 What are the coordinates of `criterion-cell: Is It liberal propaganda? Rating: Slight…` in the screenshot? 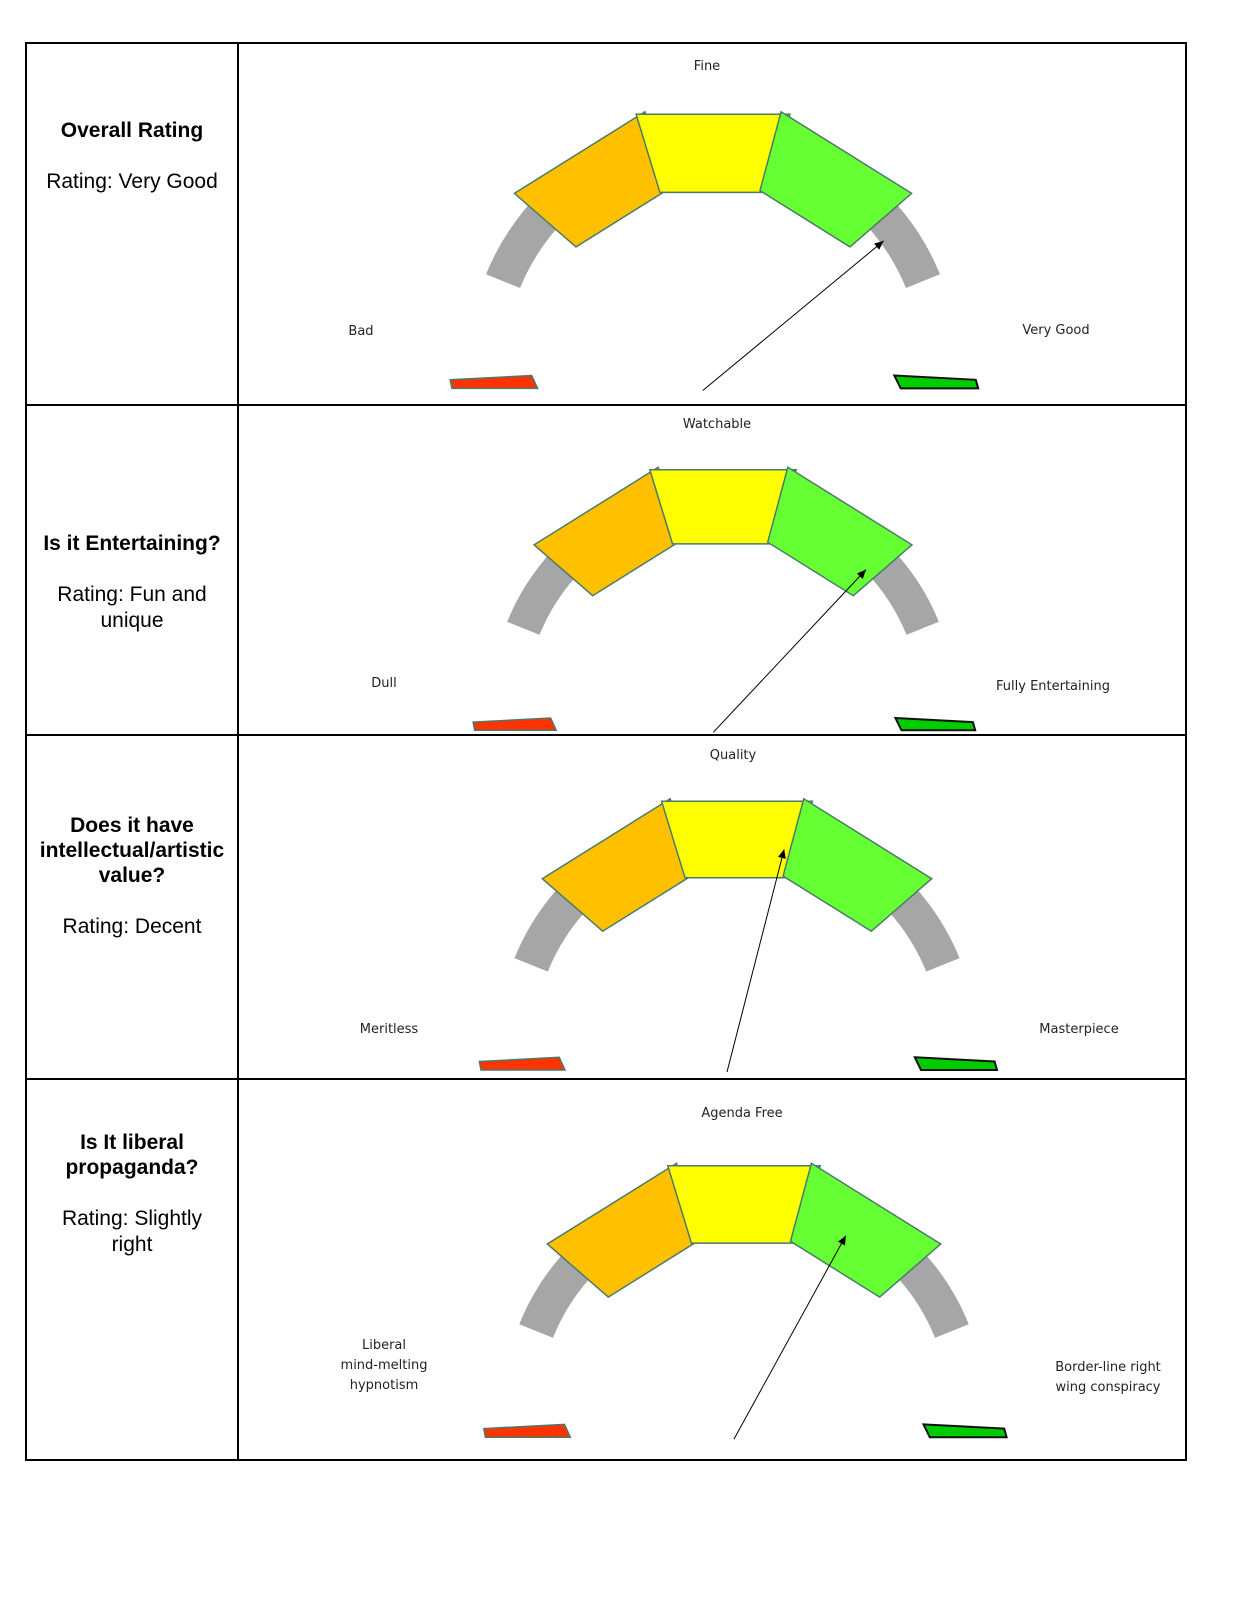 It's located at (132, 1270).